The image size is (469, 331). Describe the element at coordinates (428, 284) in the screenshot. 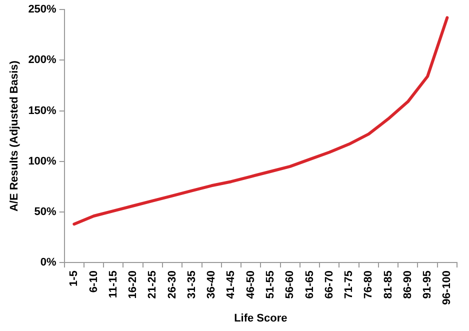

I see `x-tick-label: 91-95` at that location.